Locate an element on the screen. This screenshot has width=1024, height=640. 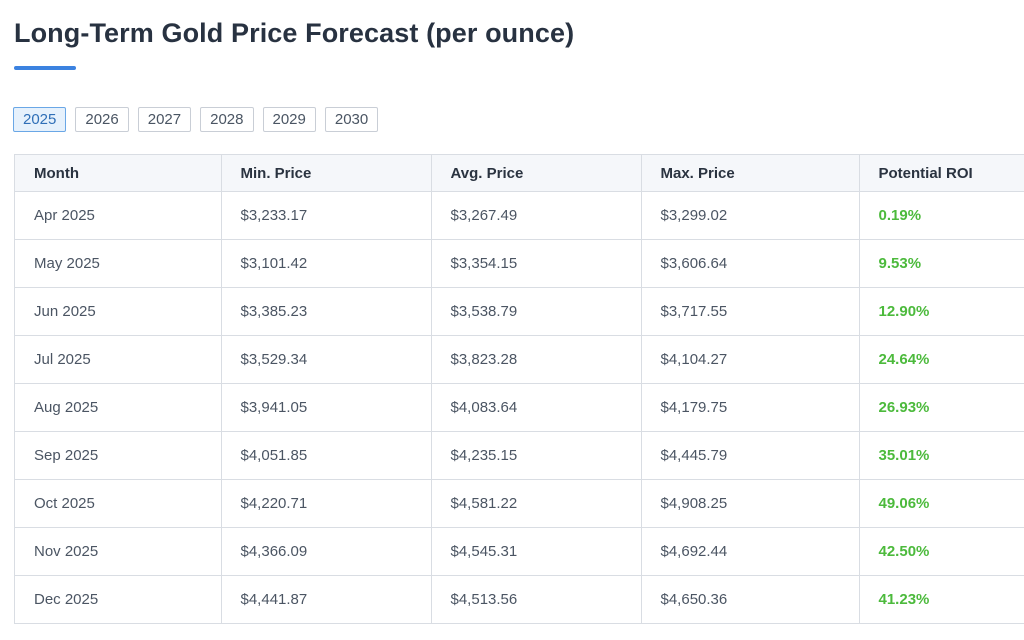
cell-roi: 49.06% is located at coordinates (941, 503).